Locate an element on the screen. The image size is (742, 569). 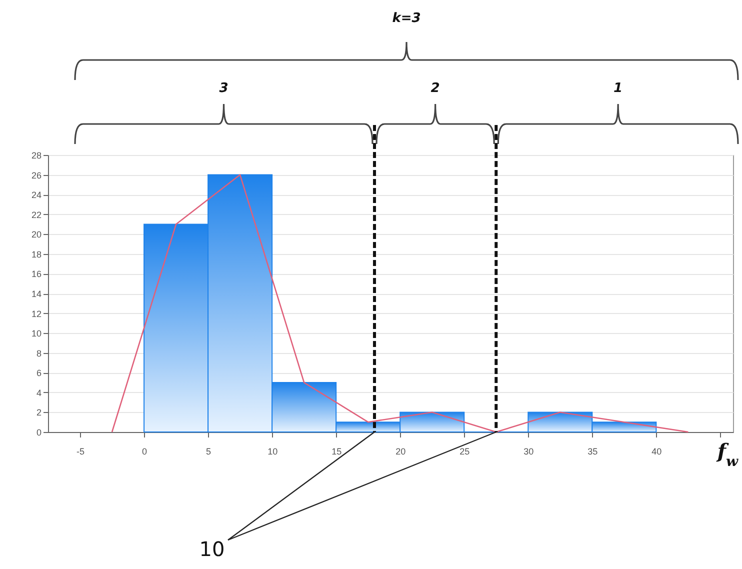
y-tick-label: 22 is located at coordinates (36, 215).